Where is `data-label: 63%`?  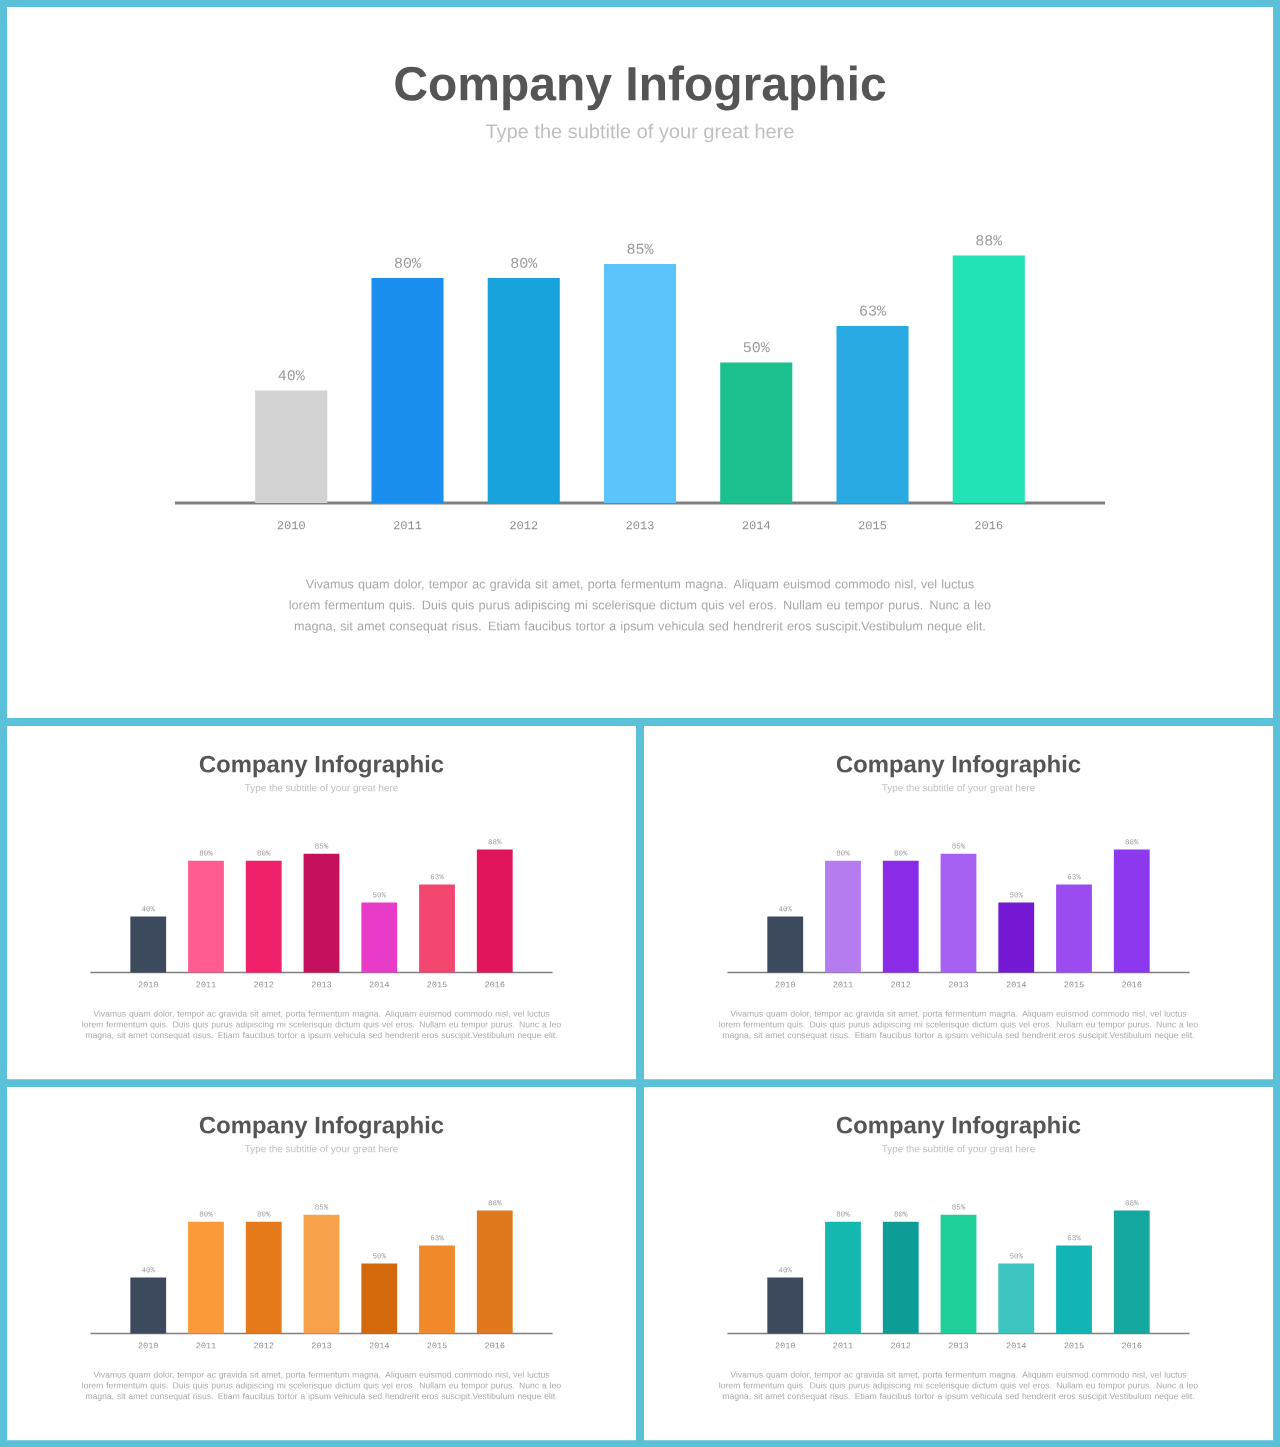 data-label: 63% is located at coordinates (873, 310).